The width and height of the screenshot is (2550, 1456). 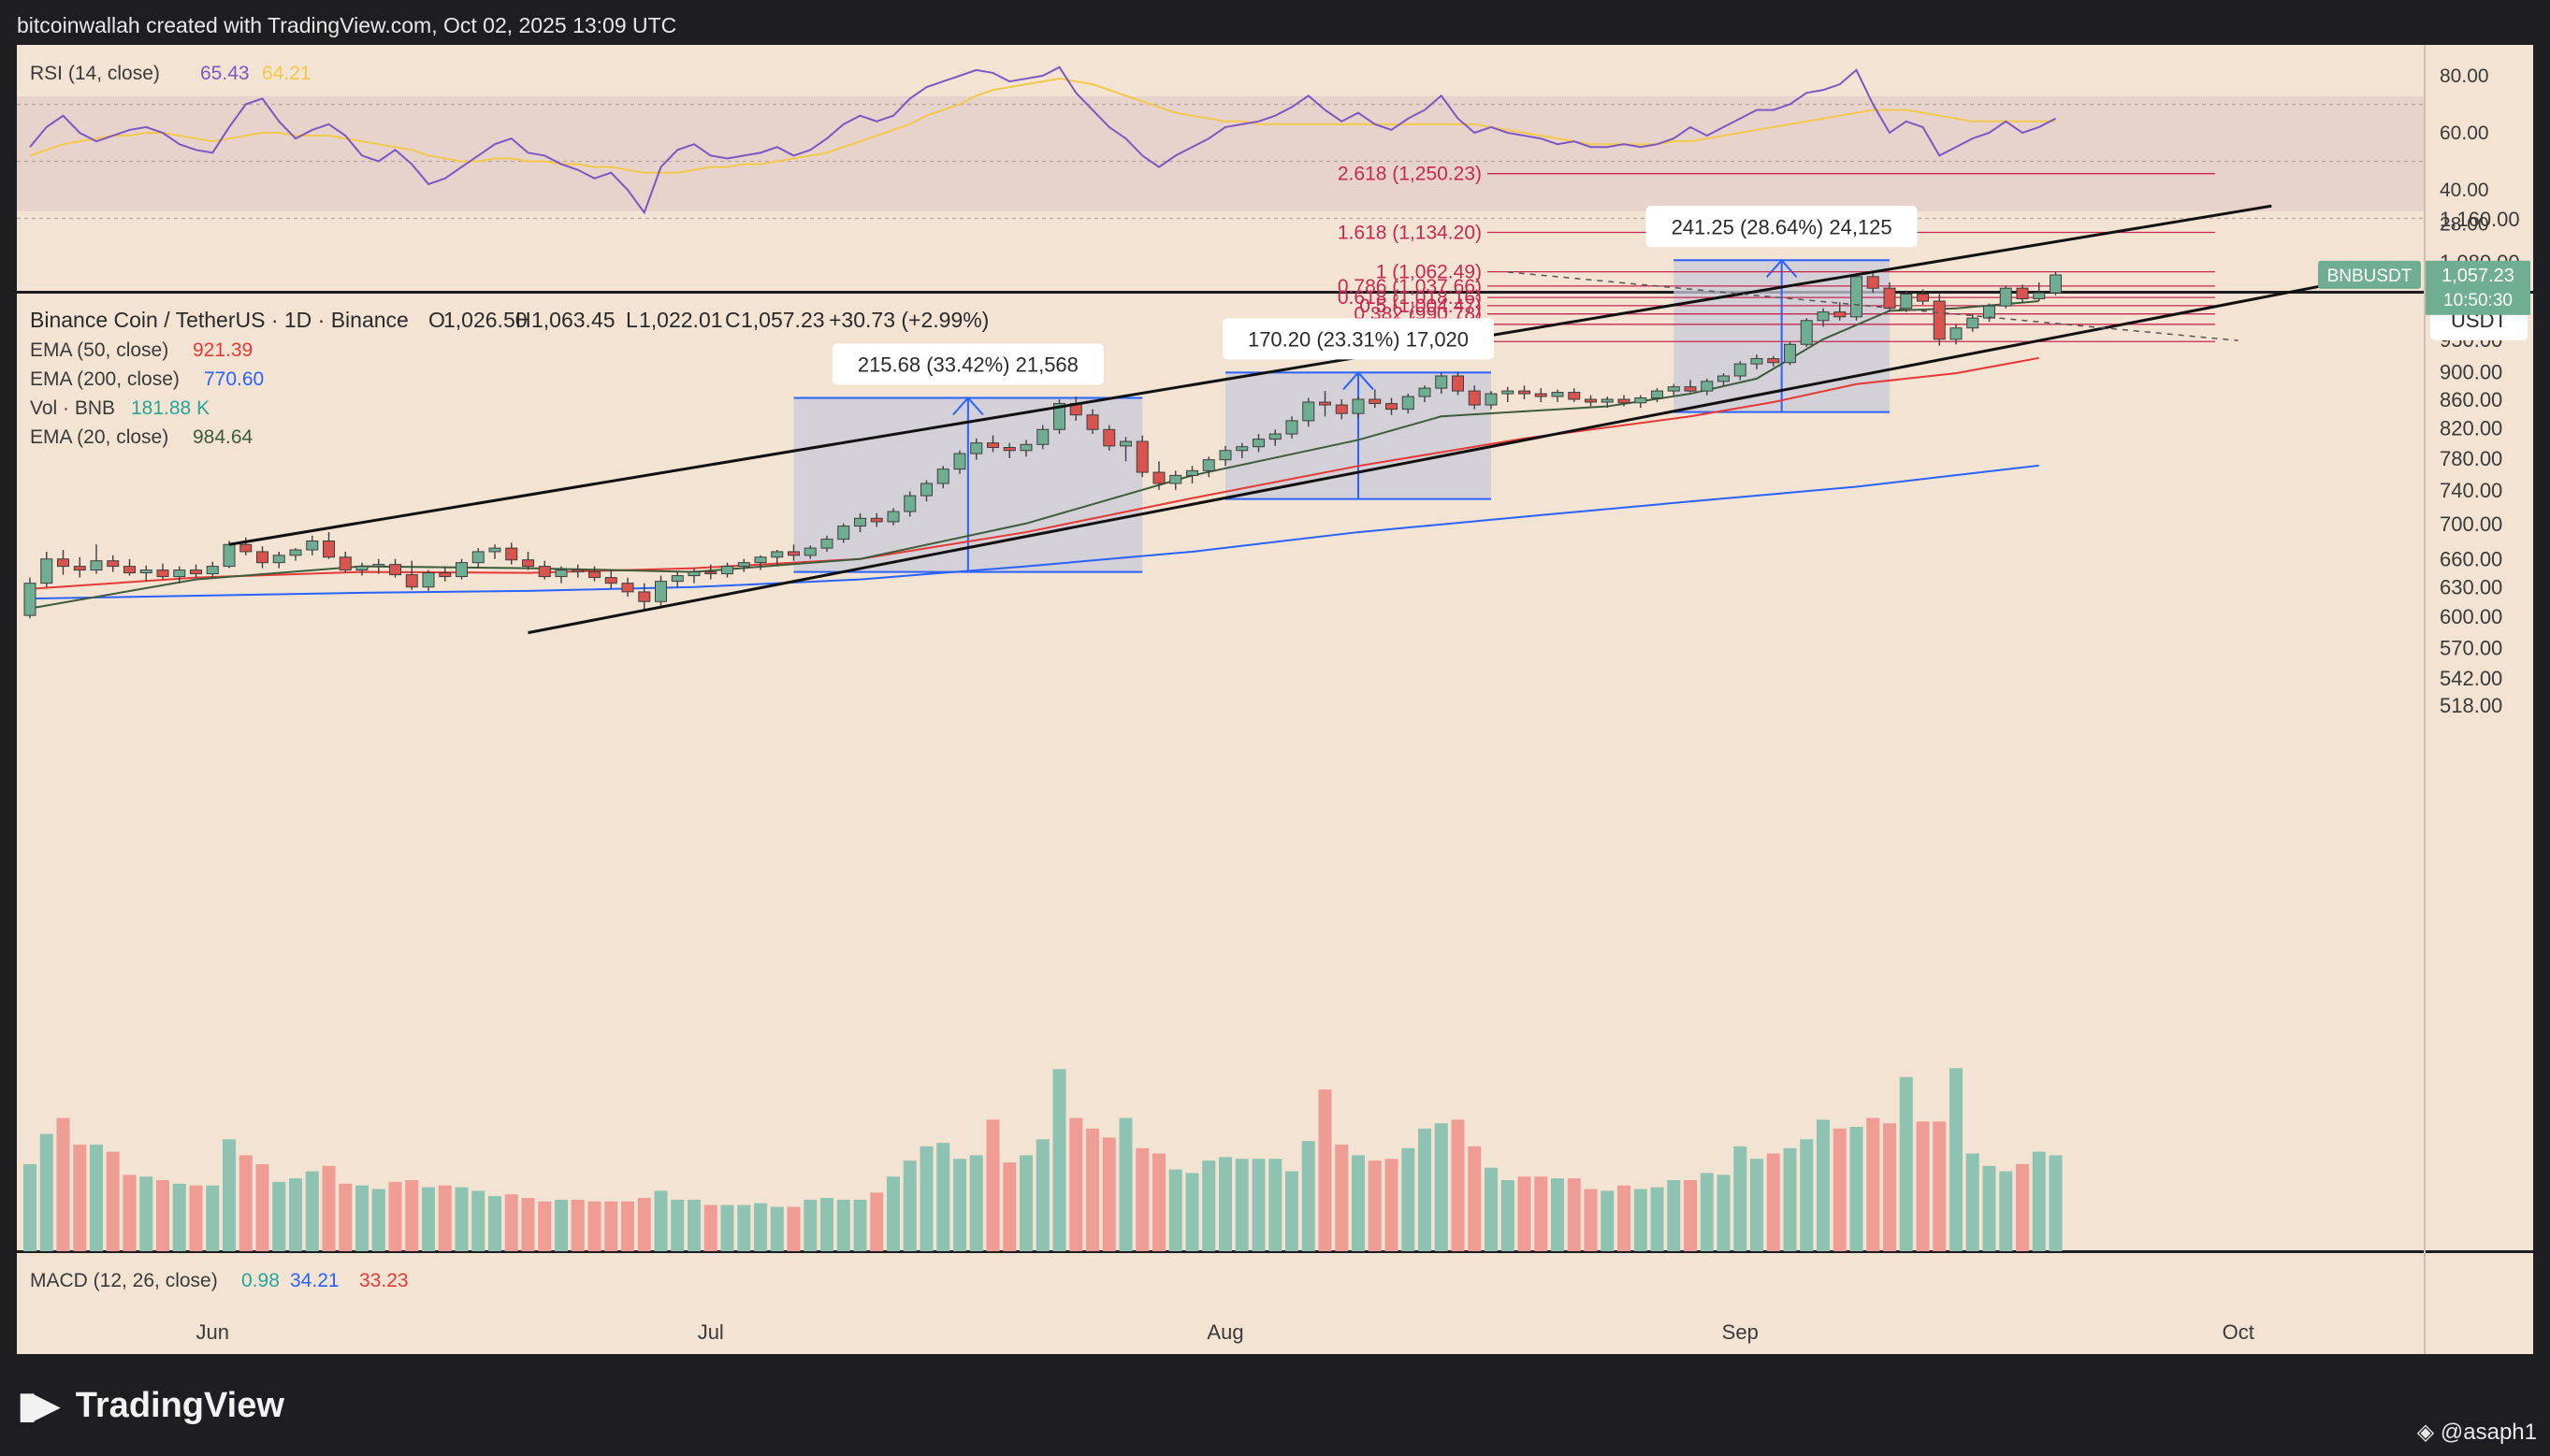 I want to click on measure-label-text: 215.68 (33.42%) 21,568, so click(x=969, y=365).